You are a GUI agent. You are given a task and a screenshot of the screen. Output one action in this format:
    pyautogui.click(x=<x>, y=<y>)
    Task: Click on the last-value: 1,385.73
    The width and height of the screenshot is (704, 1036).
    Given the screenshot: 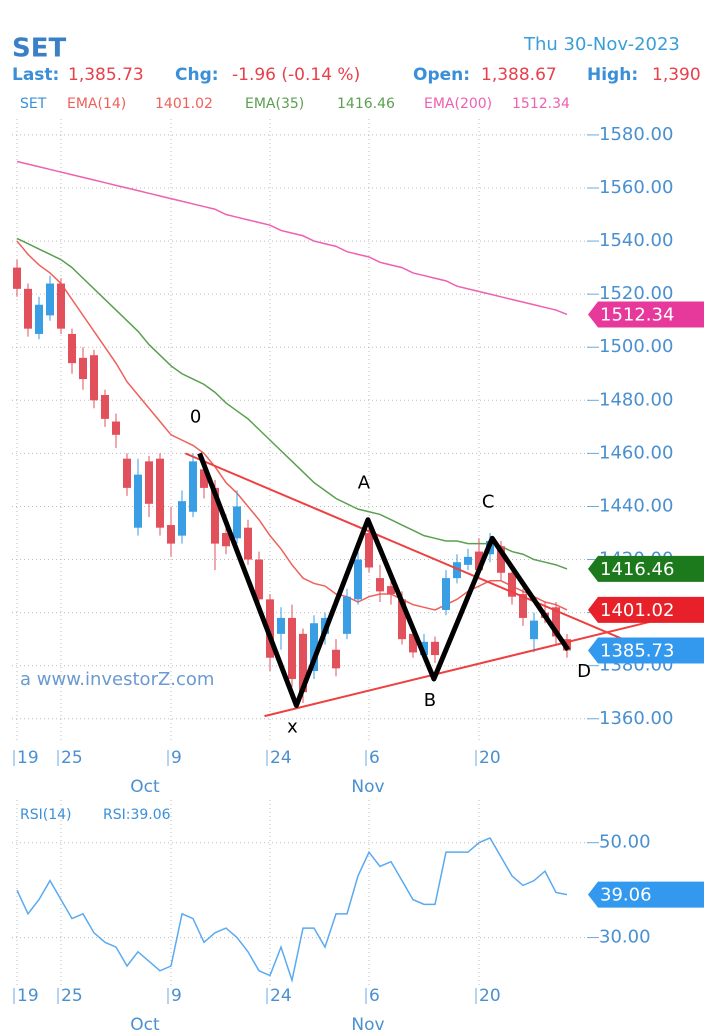 What is the action you would take?
    pyautogui.click(x=106, y=75)
    